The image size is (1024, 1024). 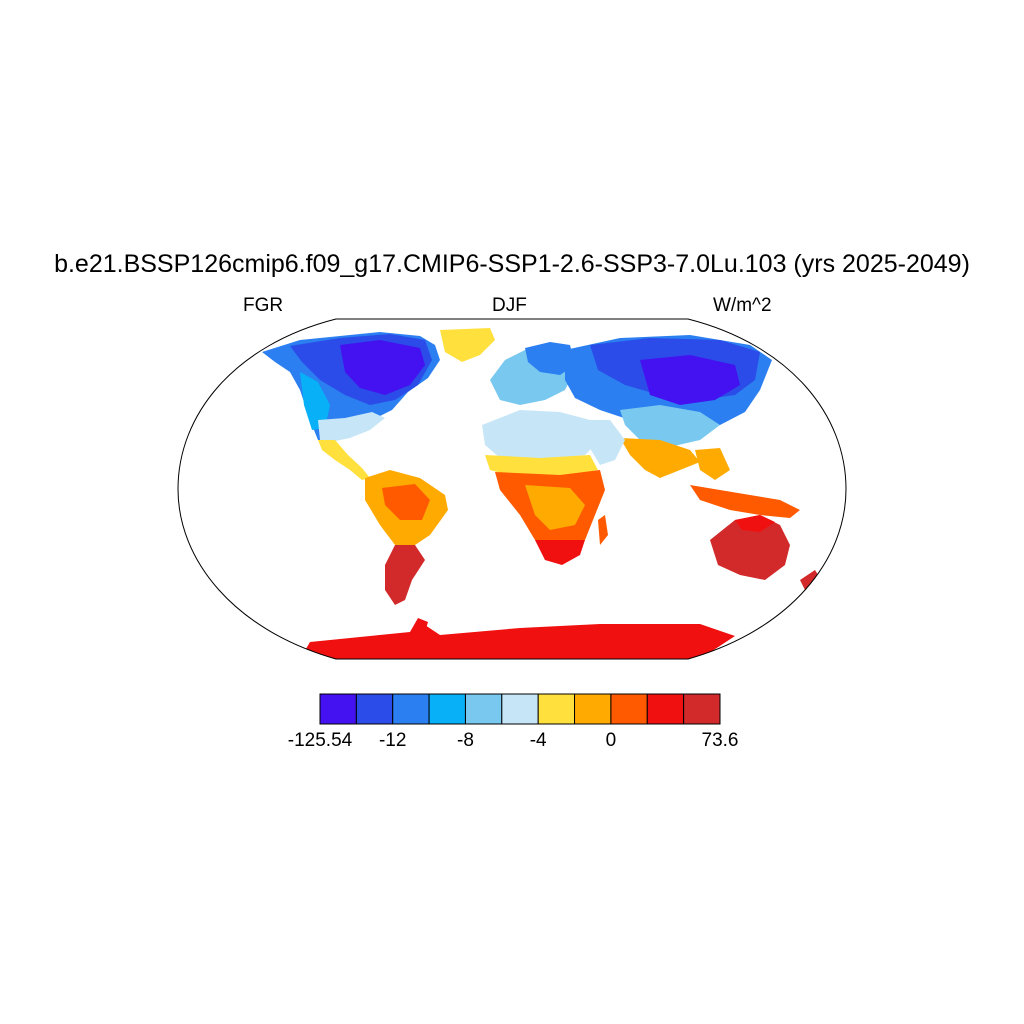 I want to click on siberia-coldest, so click(x=690, y=380).